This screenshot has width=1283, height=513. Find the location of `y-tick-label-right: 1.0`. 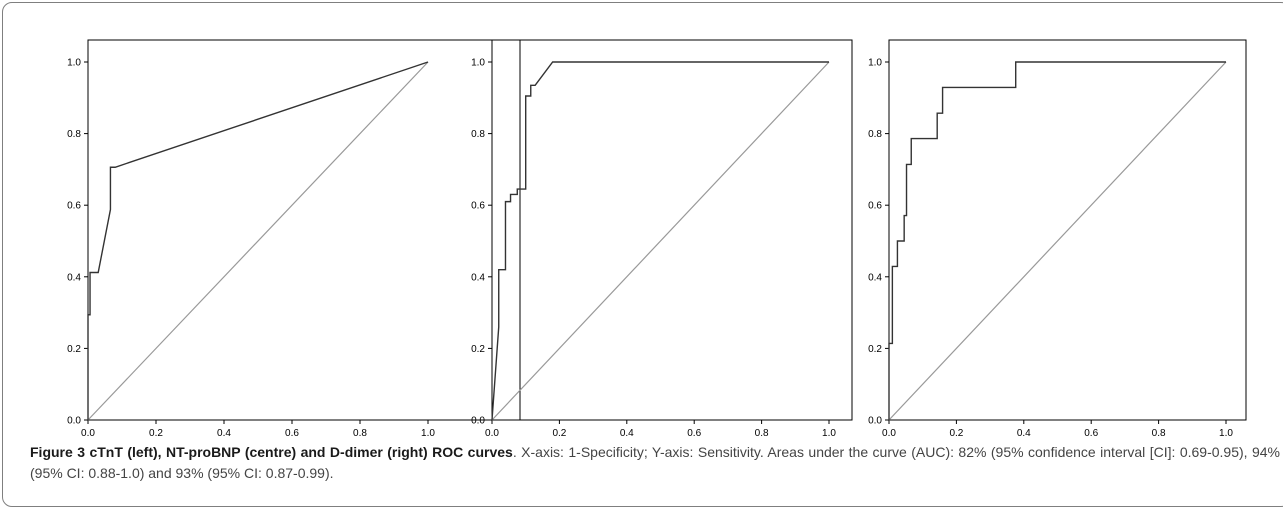

y-tick-label-right: 1.0 is located at coordinates (875, 63).